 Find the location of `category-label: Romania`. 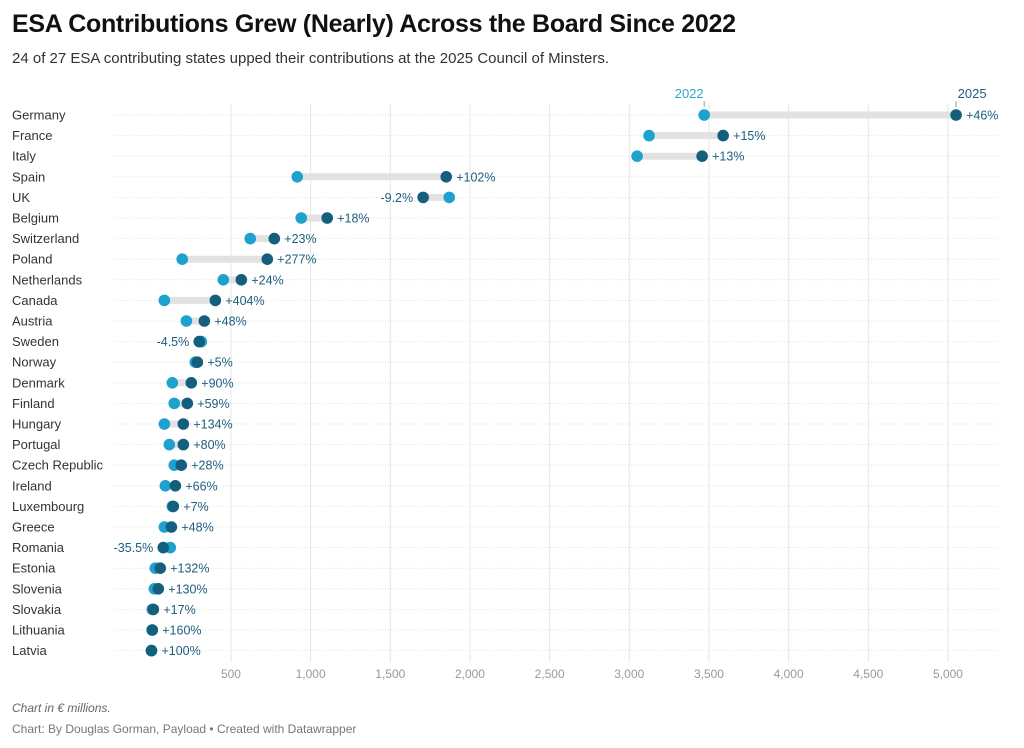

category-label: Romania is located at coordinates (38, 547).